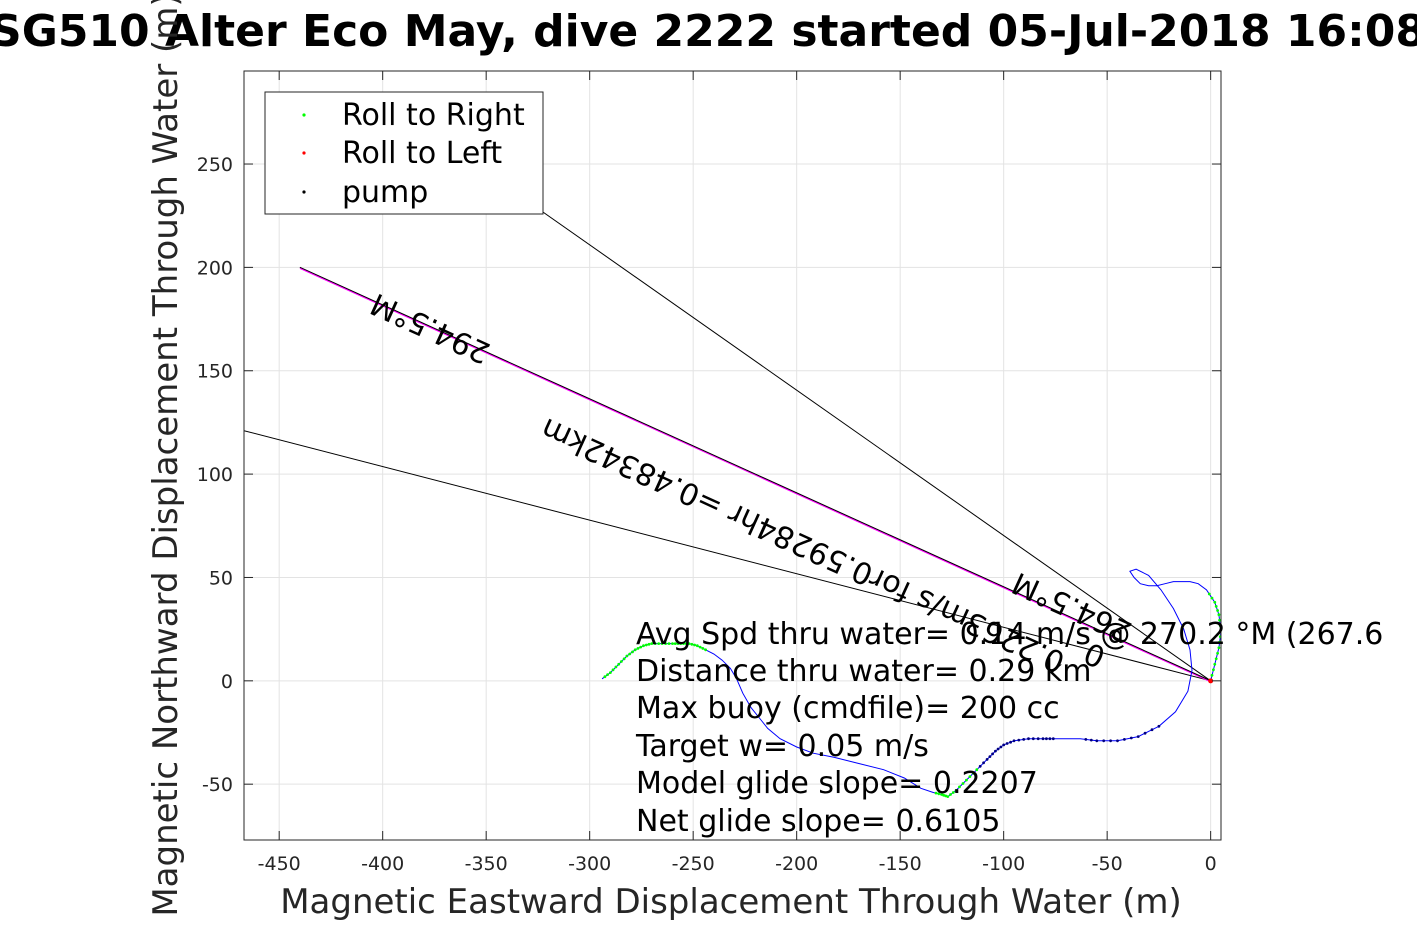 This screenshot has height=945, width=1417. Describe the element at coordinates (796, 864) in the screenshot. I see `x-tick-label: -200` at that location.